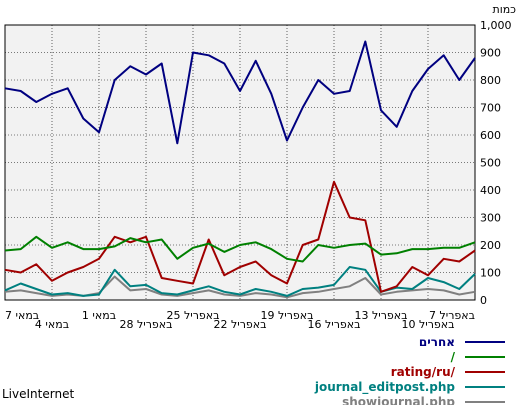  I want to click on legend-label-other: אחרים, so click(437, 342).